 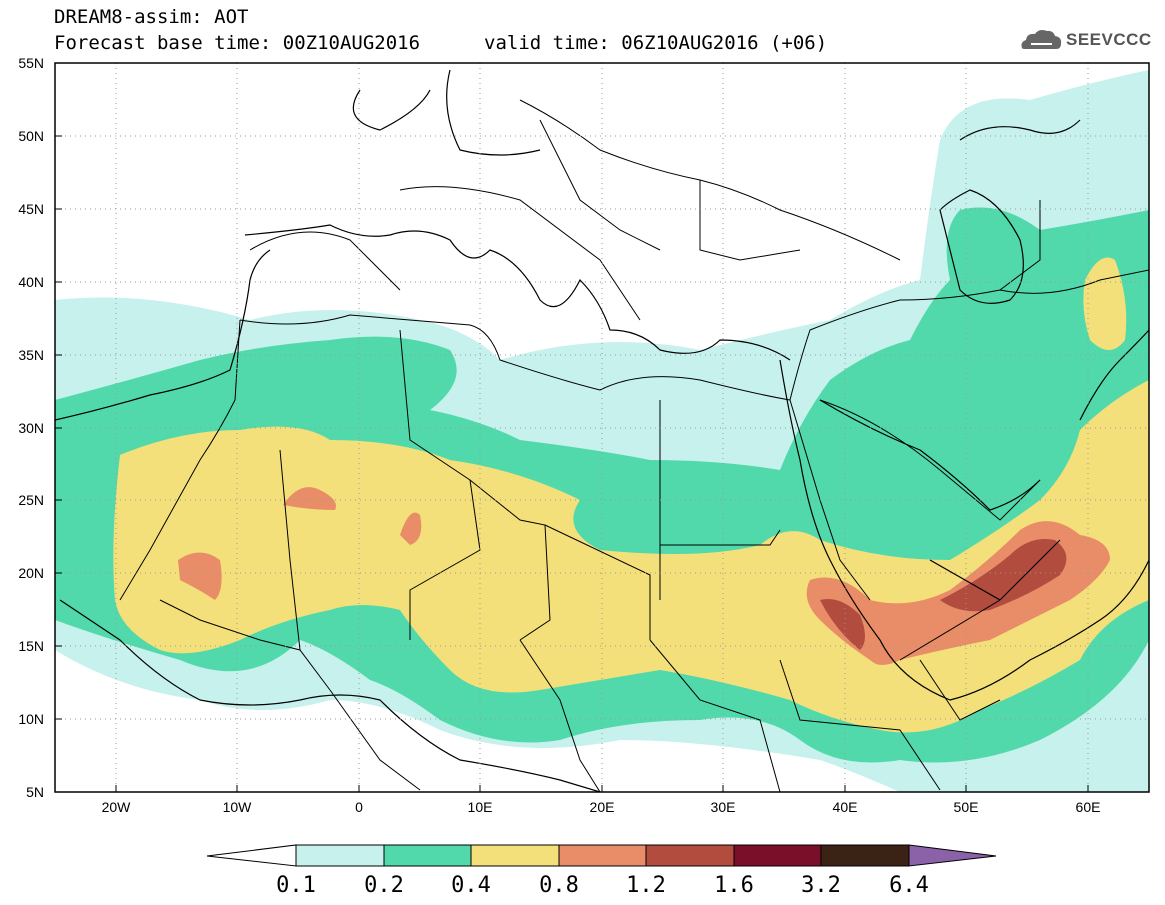 I want to click on colorbar-label-0.1: 0.1, so click(x=296, y=885).